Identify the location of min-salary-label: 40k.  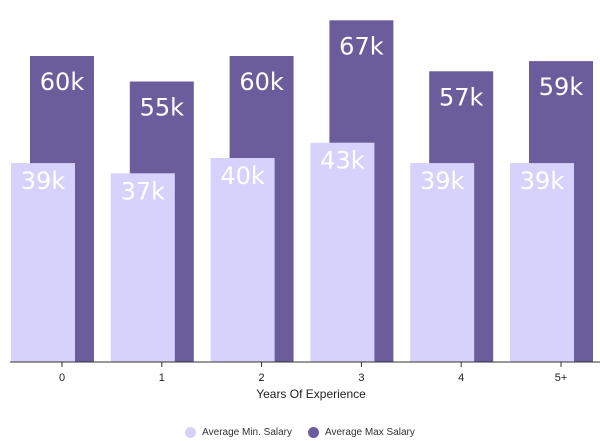
(242, 176).